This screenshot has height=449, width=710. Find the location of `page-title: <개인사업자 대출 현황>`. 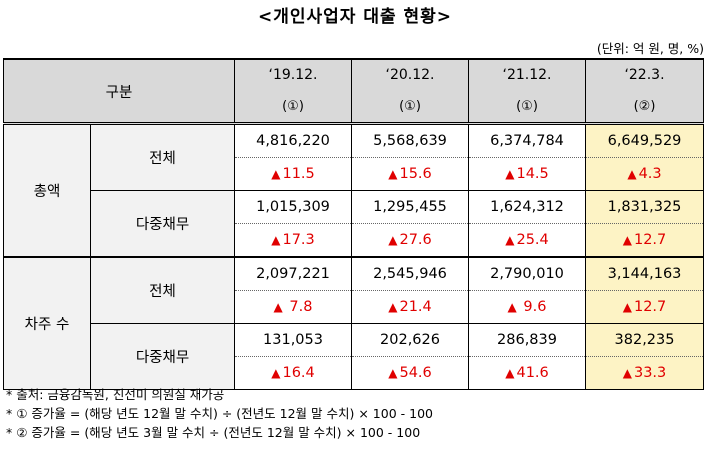

page-title: <개인사업자 대출 현황> is located at coordinates (355, 17).